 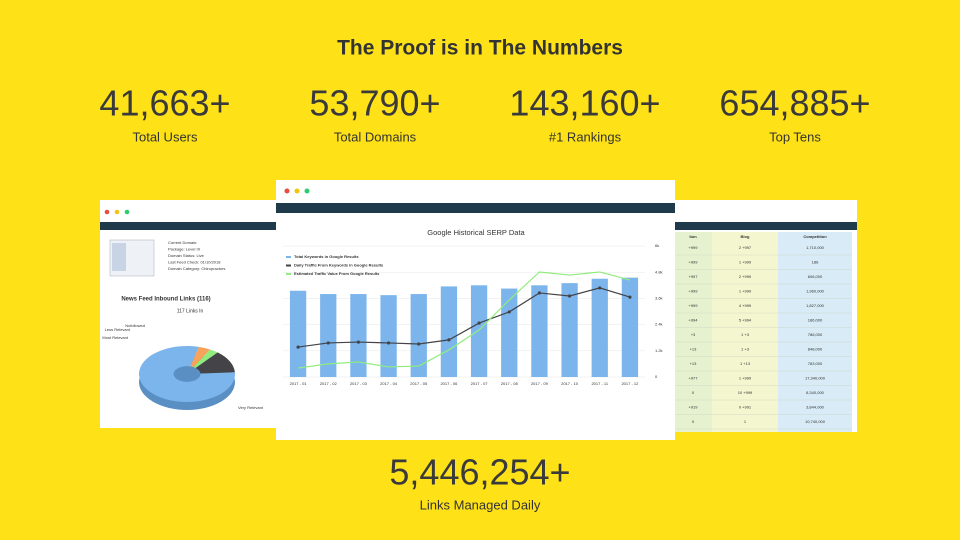 I want to click on table-cell: 8,340,000, so click(x=815, y=392).